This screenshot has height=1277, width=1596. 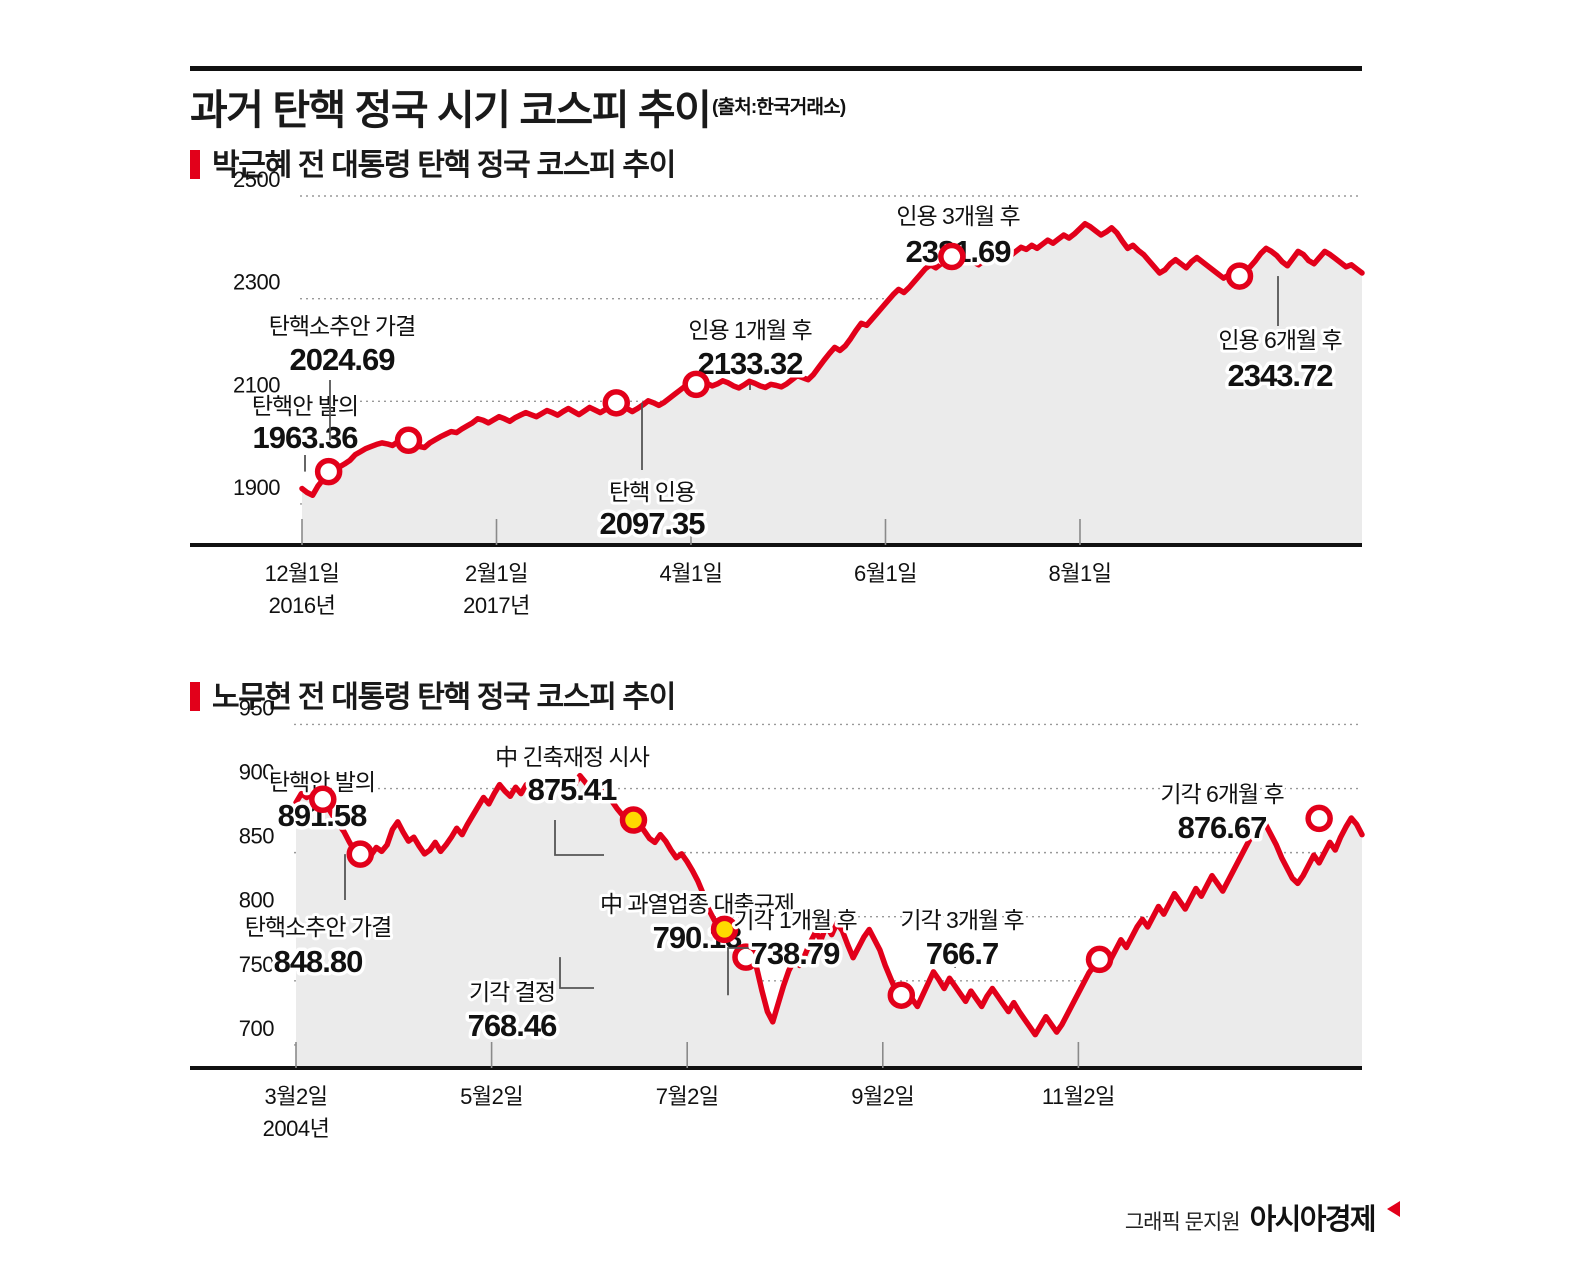 What do you see at coordinates (652, 523) in the screenshot?
I see `annotation-value: 2097.35` at bounding box center [652, 523].